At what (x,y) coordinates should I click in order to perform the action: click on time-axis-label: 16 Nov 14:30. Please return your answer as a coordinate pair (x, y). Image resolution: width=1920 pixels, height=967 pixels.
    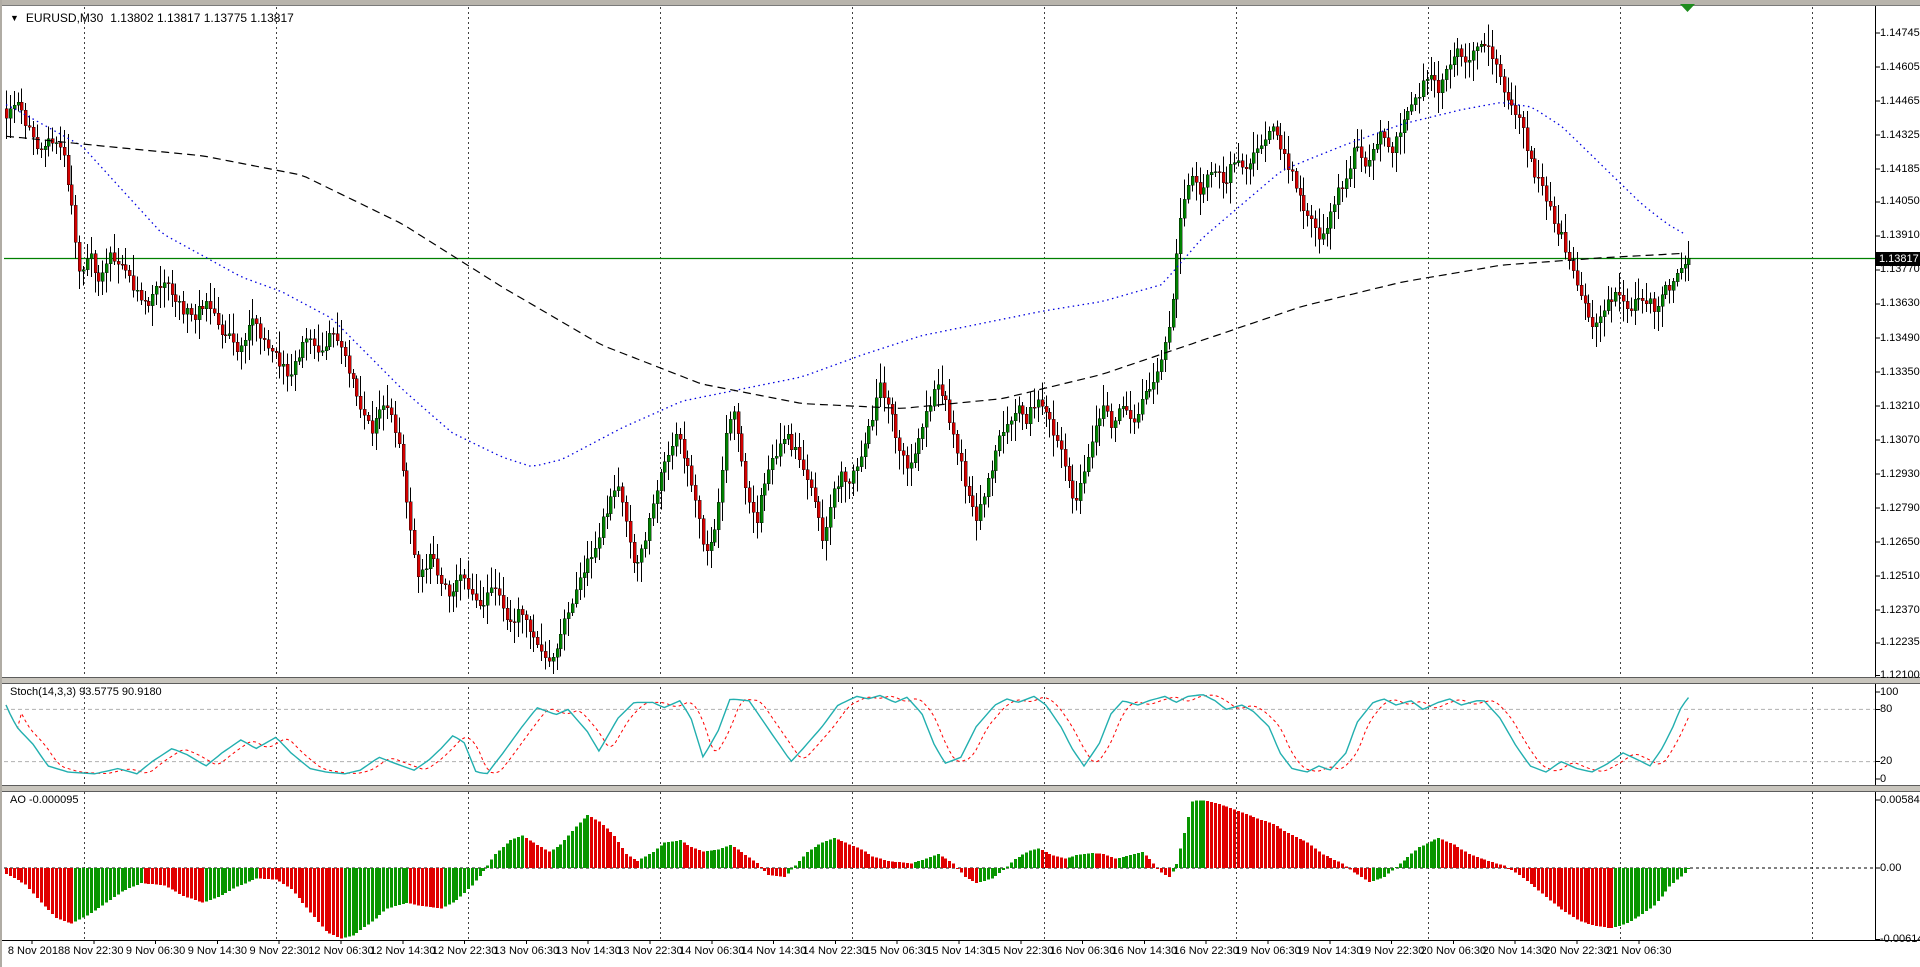
    Looking at the image, I should click on (1144, 951).